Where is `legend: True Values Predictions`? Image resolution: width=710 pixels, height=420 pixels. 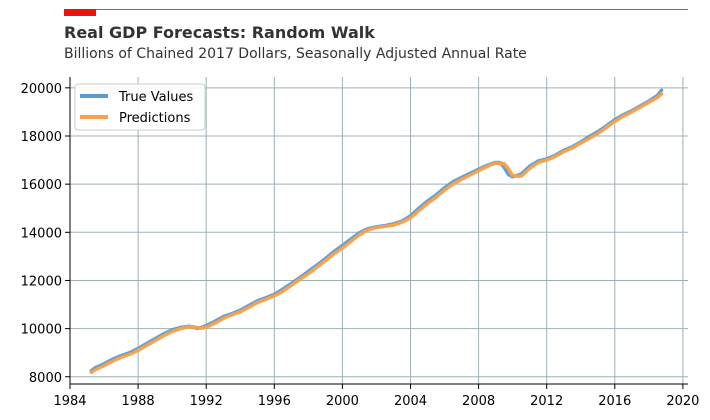 legend: True Values Predictions is located at coordinates (140, 107).